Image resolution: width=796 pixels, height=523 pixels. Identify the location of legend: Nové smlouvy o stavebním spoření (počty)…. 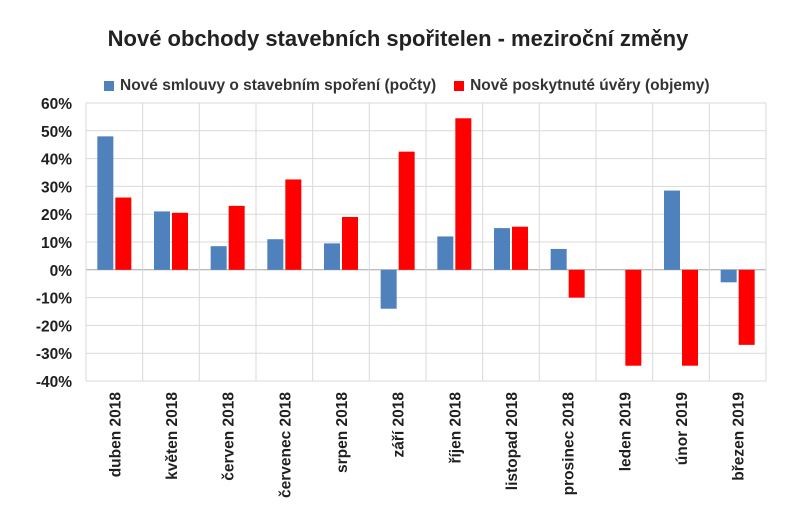
(416, 86).